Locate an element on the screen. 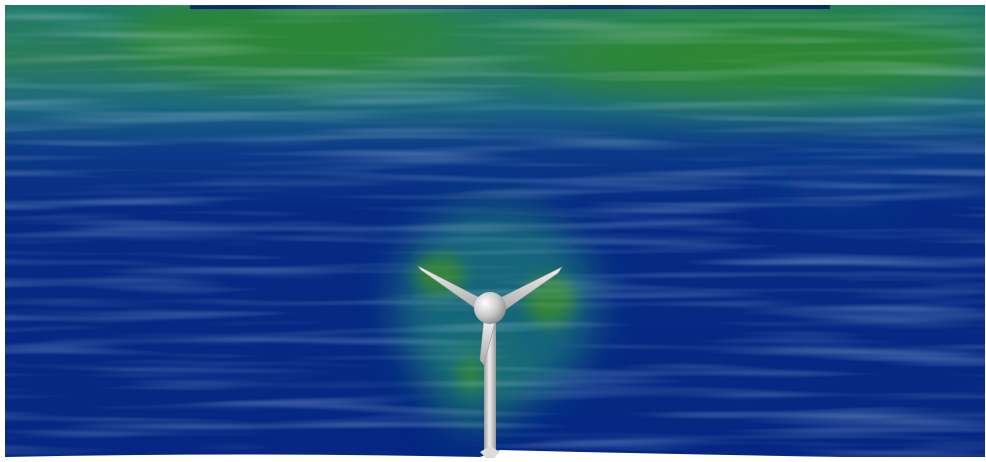 This screenshot has height=462, width=986. tower-base is located at coordinates (490, 452).